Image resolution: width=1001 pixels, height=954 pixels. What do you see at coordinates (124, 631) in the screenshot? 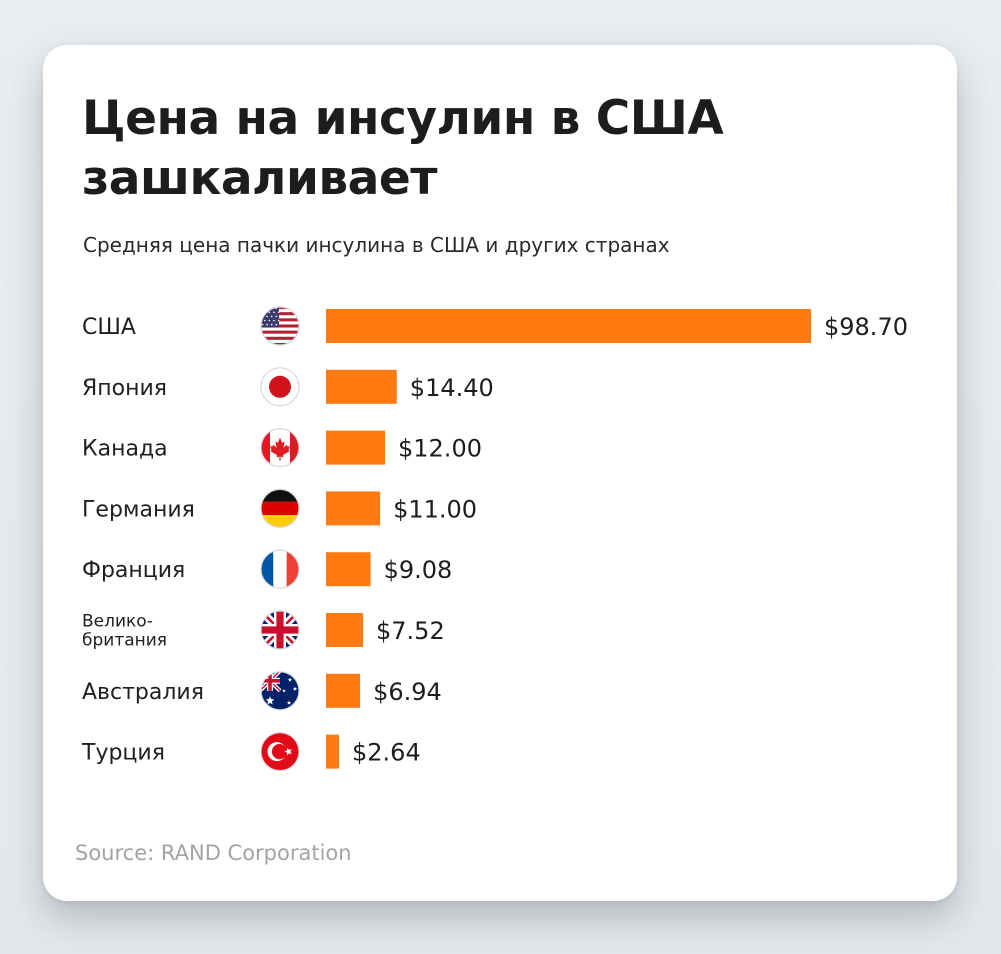
I see `category-label: Велико-британия` at bounding box center [124, 631].